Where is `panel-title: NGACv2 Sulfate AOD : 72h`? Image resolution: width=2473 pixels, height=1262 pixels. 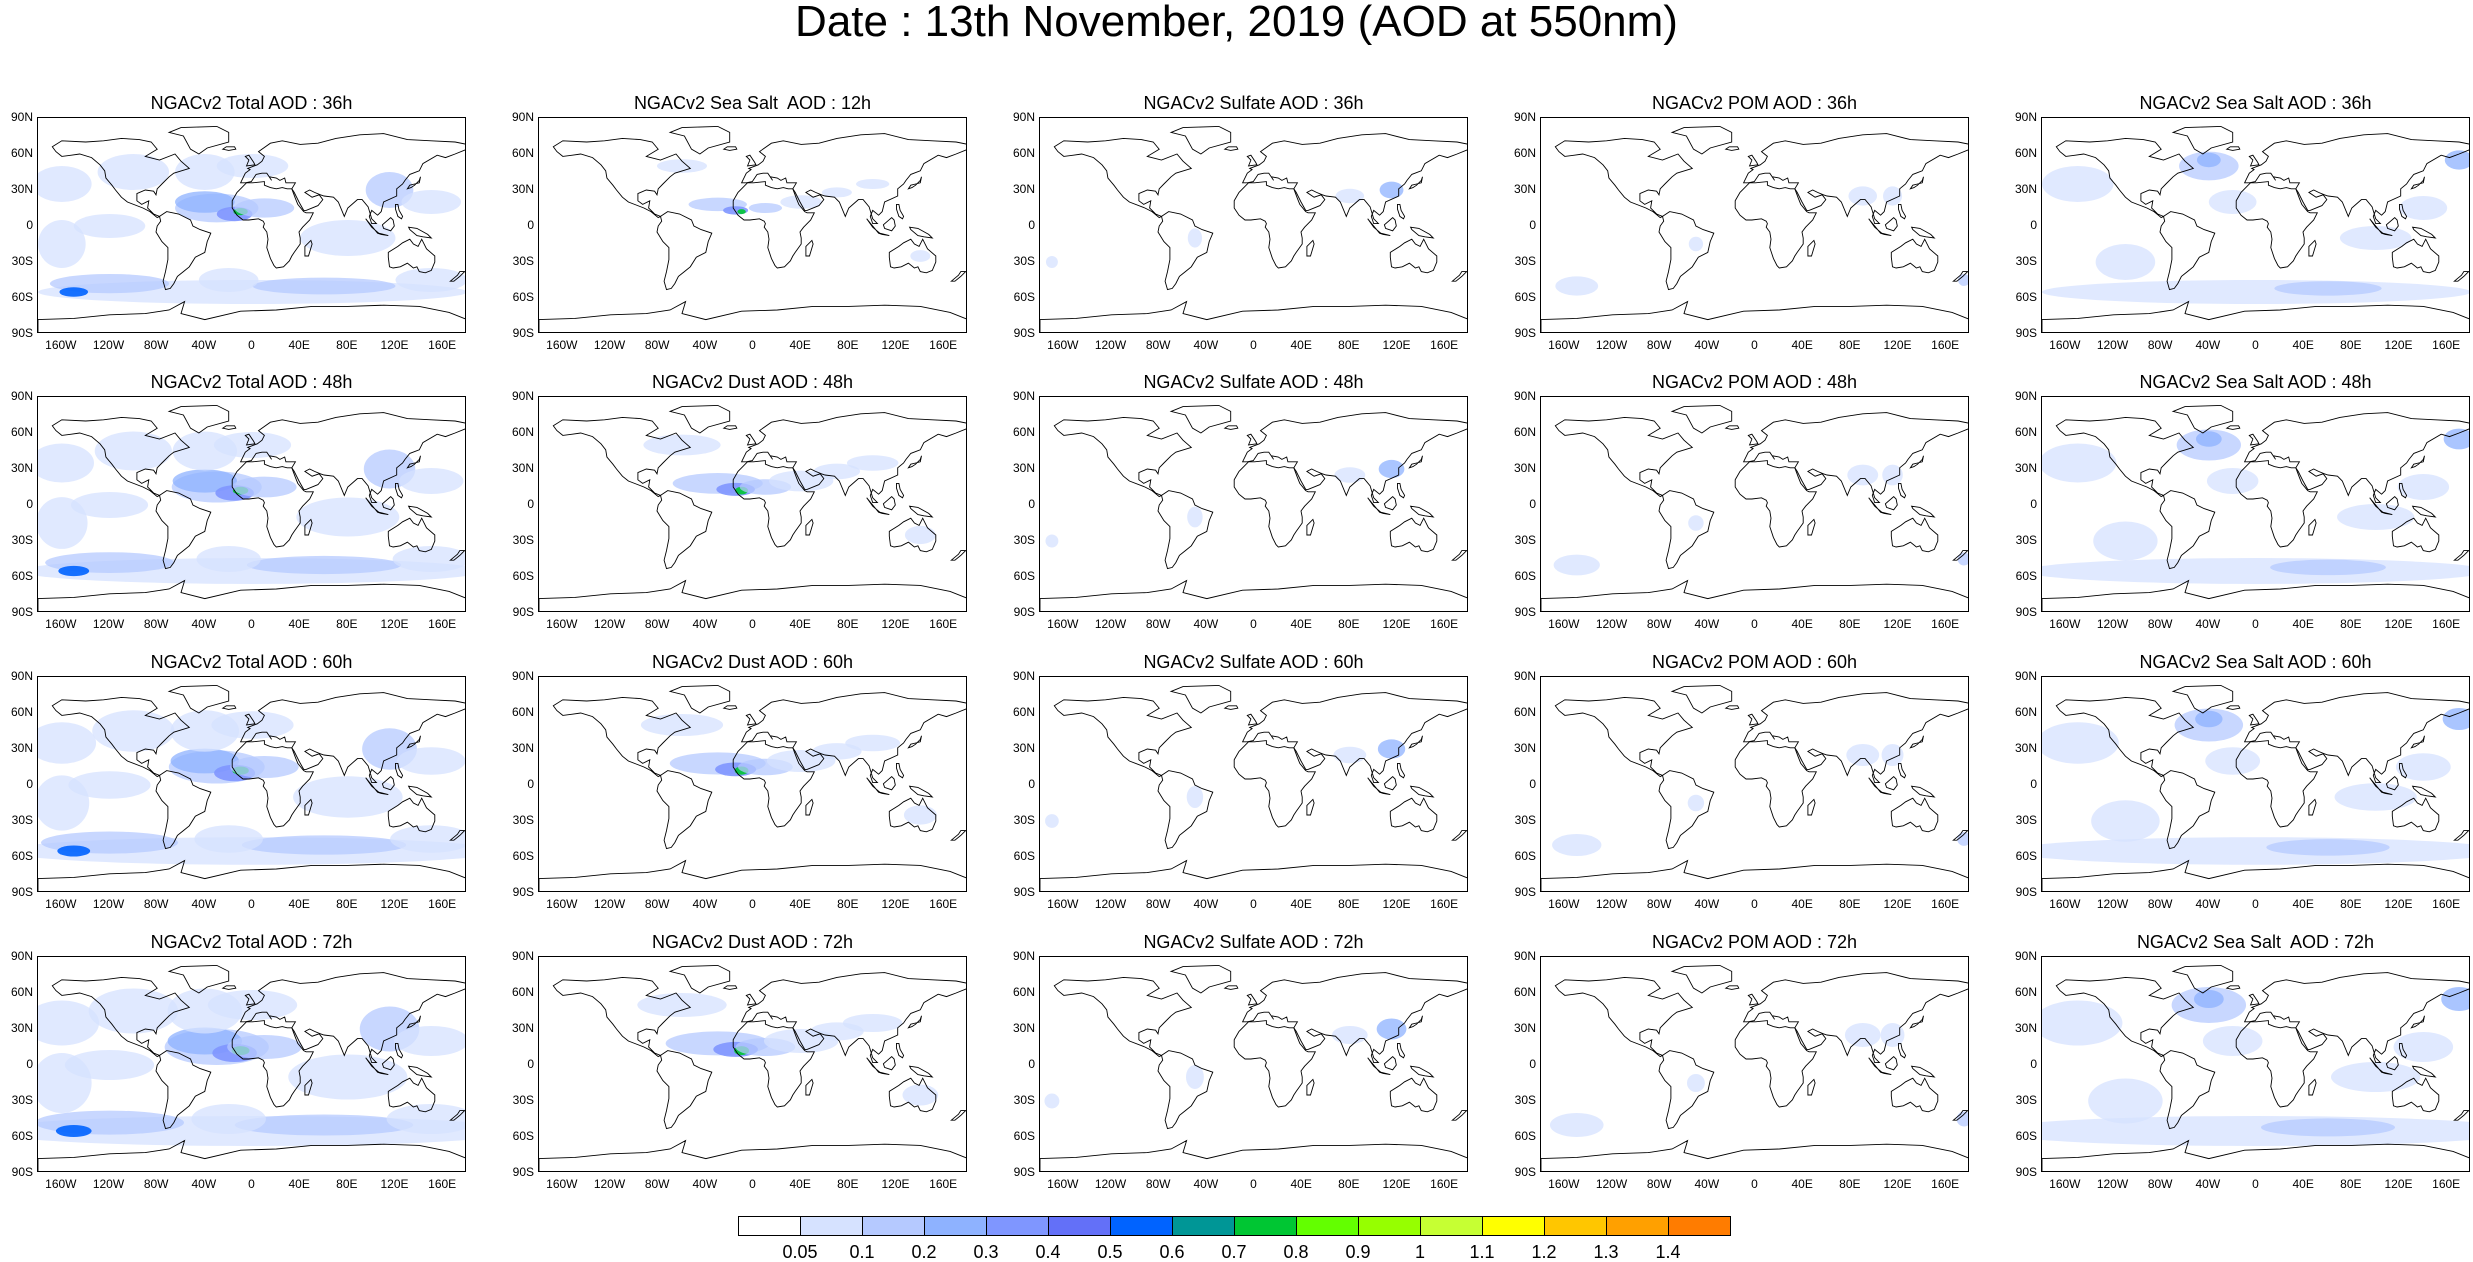 panel-title: NGACv2 Sulfate AOD : 72h is located at coordinates (1253, 942).